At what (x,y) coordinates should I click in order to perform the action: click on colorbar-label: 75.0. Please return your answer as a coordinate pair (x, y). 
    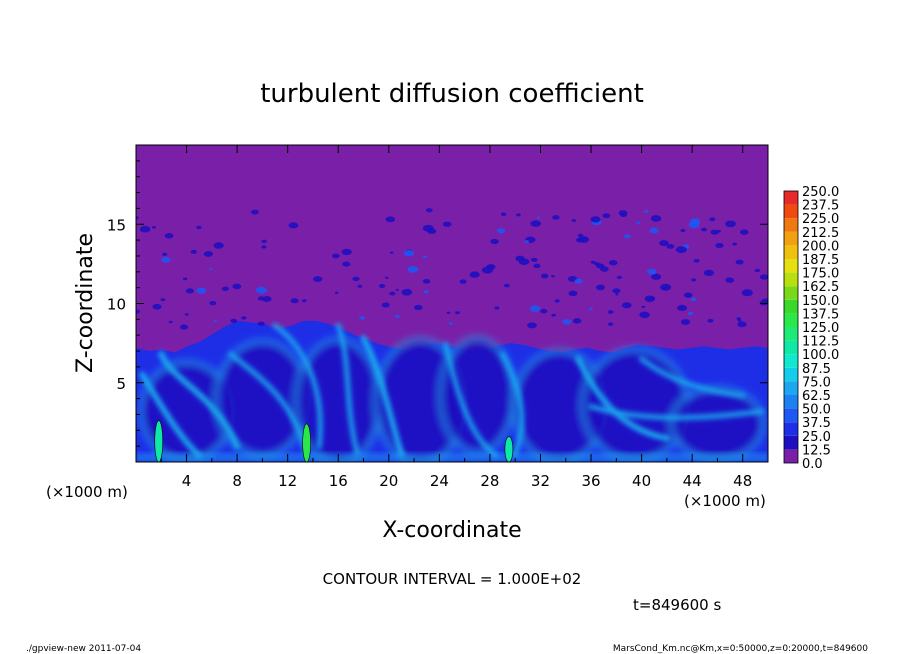
    Looking at the image, I should click on (816, 382).